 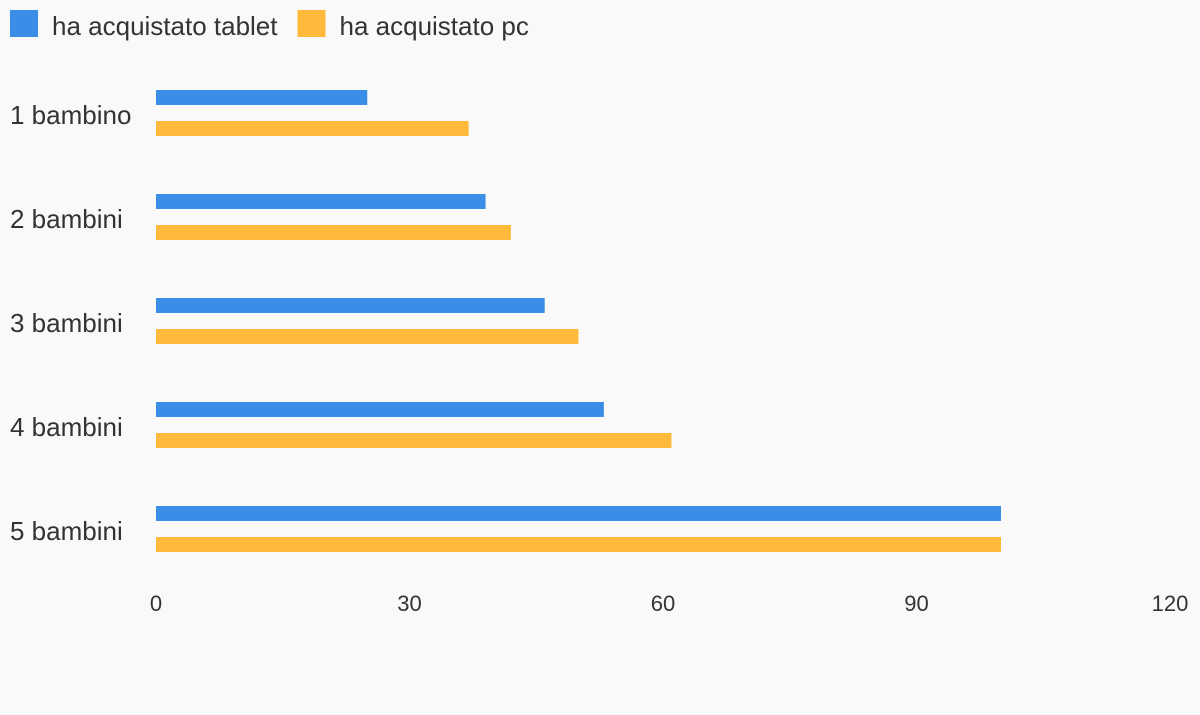 What do you see at coordinates (66, 427) in the screenshot?
I see `category-label-4: 4 bambini` at bounding box center [66, 427].